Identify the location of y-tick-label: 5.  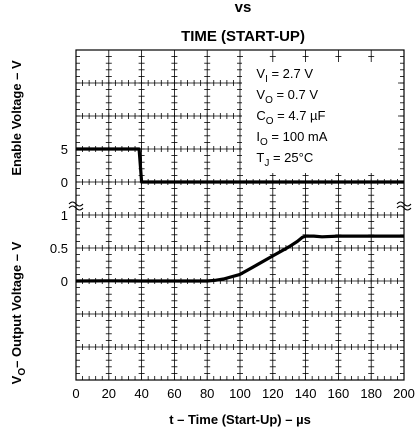
(64, 149).